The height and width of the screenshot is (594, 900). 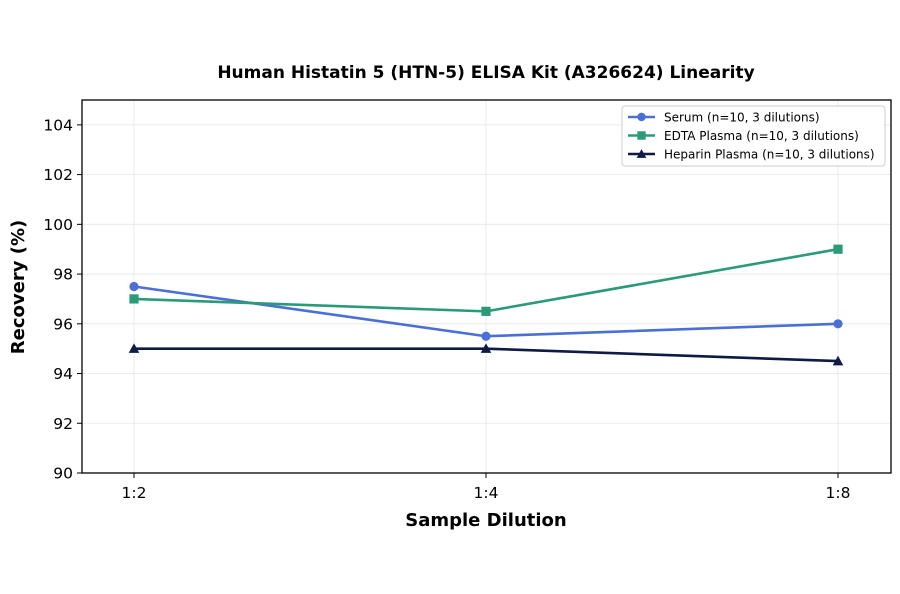 I want to click on legend-item: Heparin Plasma (n=10, 3 dilutions), so click(x=751, y=154).